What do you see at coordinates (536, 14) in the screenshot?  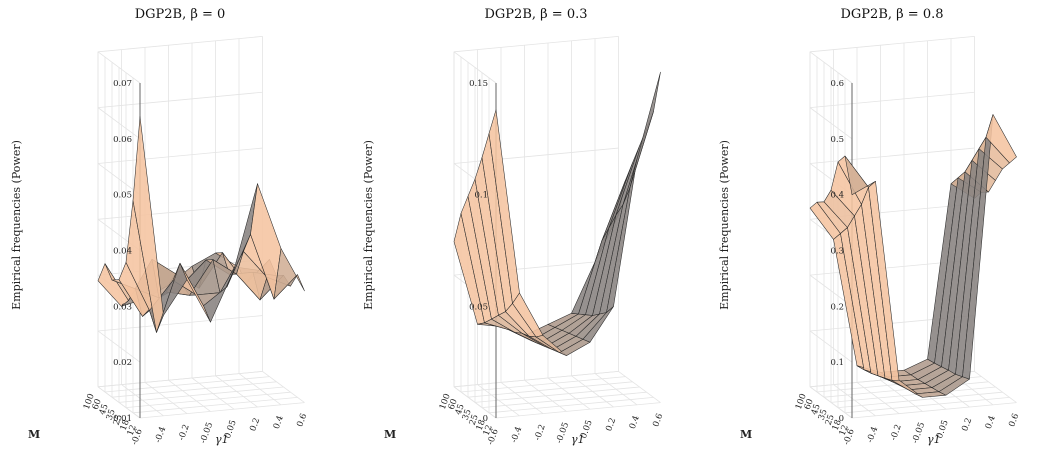 I see `chart-title: DGP2B, β = 0.3` at bounding box center [536, 14].